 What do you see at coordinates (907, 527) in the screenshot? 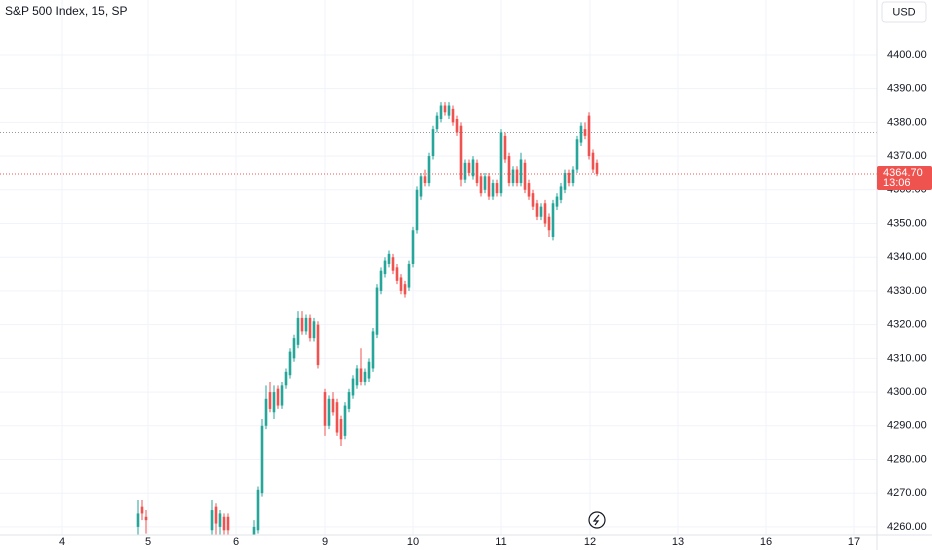
I see `y-tick-label: 4260.00` at bounding box center [907, 527].